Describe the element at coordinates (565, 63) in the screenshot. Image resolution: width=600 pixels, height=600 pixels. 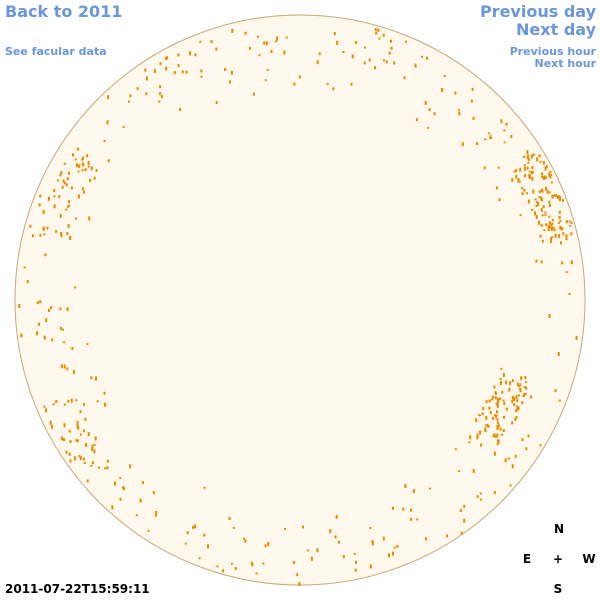
I see `next-hour-link: Next hour` at that location.